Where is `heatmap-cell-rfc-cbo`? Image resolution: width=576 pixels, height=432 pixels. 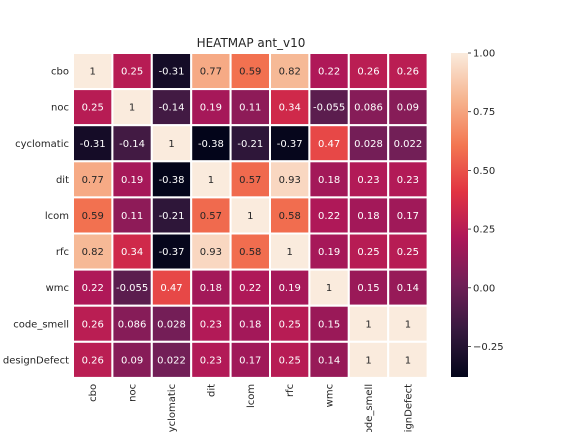
heatmap-cell-rfc-cbo is located at coordinates (93, 251).